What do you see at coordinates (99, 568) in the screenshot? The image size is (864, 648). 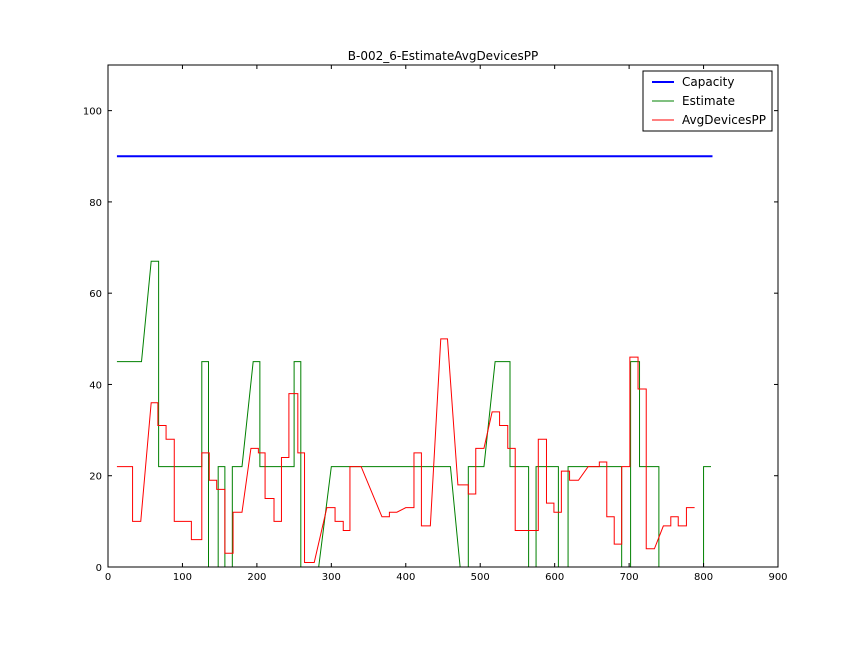 I see `y-tick-label: 0` at bounding box center [99, 568].